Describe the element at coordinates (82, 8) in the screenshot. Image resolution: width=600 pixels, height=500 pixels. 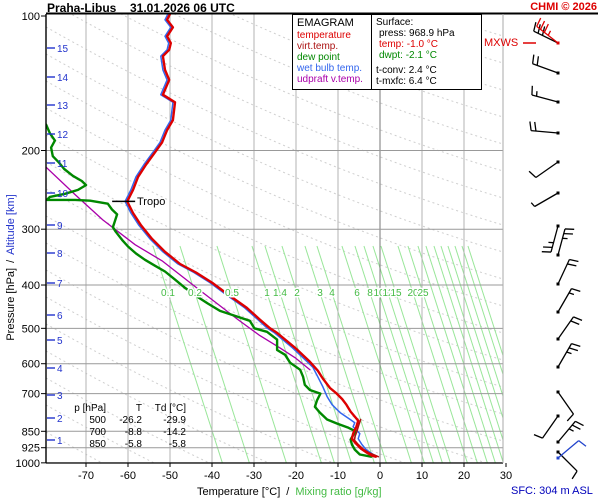
I see `station-title: Praha-Libus` at that location.